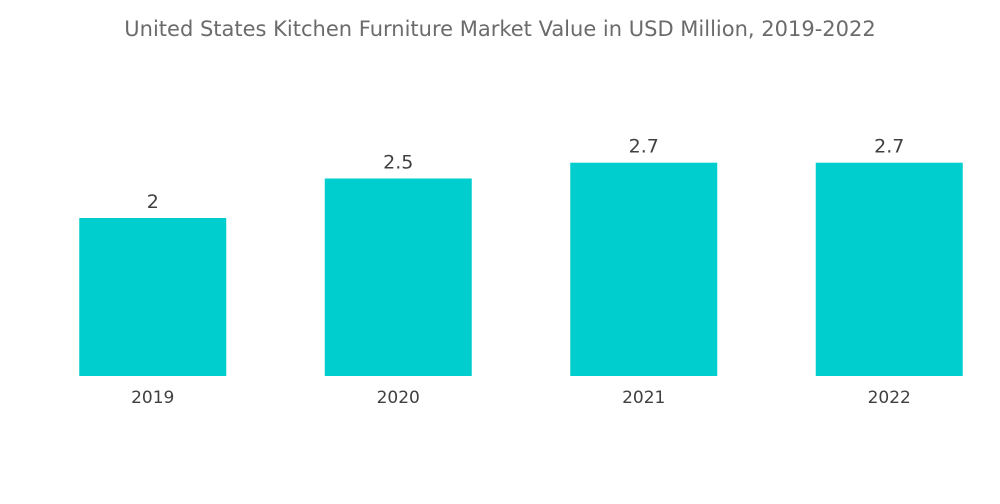 The image size is (1000, 504). Describe the element at coordinates (398, 398) in the screenshot. I see `x-tick-label-2020: 2020` at that location.